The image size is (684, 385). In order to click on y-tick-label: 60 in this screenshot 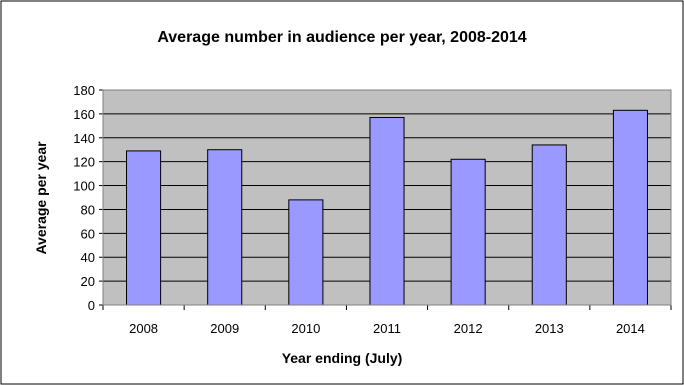, I will do `click(88, 233)`.